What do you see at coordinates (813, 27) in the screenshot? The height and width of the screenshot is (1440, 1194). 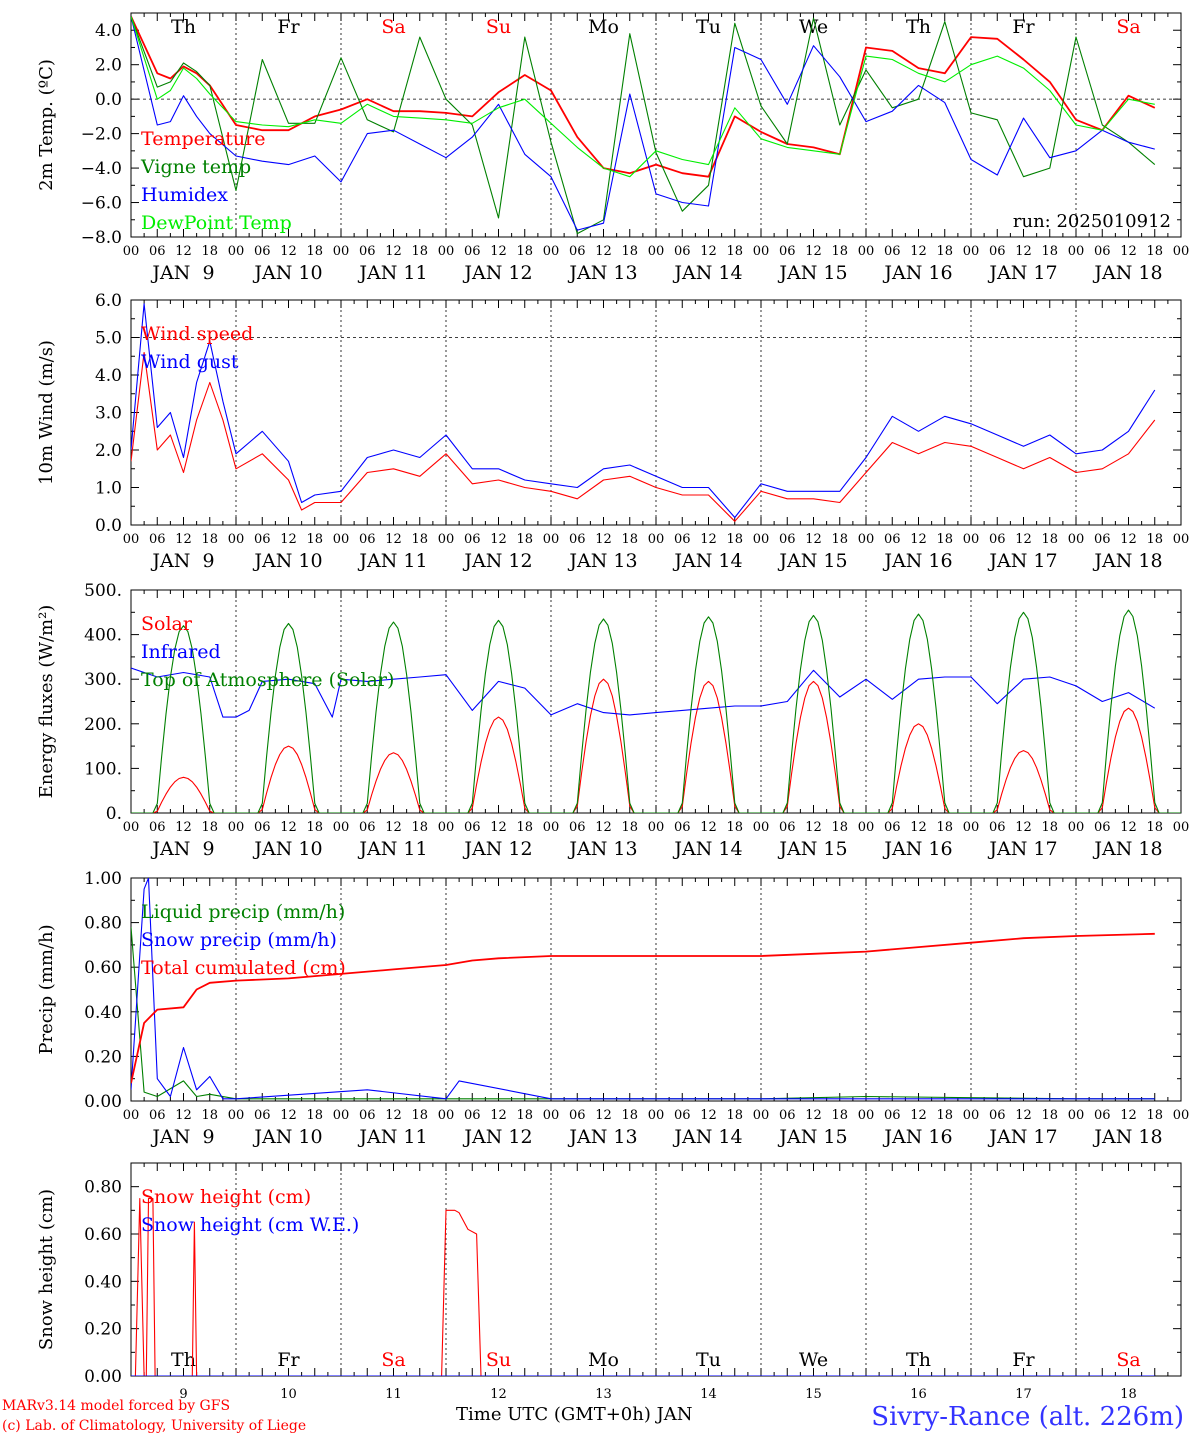 I see `weekday-label: We` at bounding box center [813, 27].